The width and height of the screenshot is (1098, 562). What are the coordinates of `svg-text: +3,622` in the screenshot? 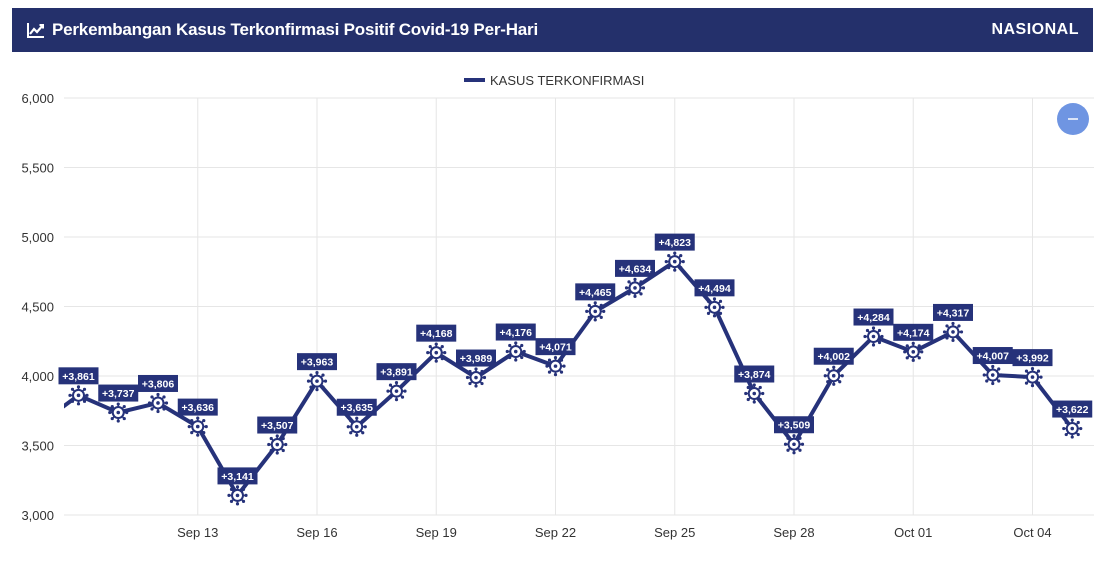 It's located at (1072, 410).